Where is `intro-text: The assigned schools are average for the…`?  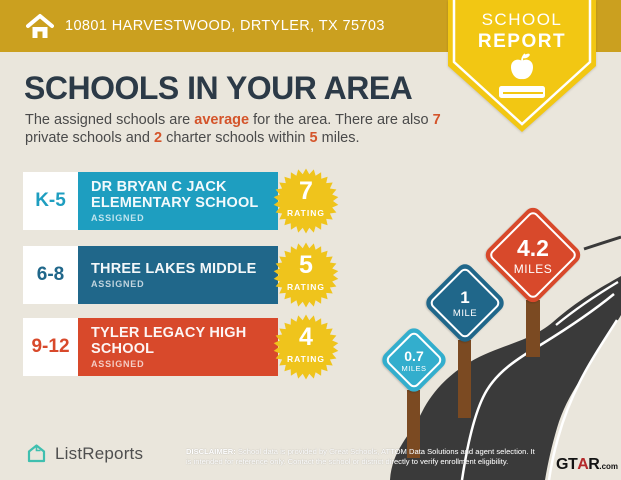 intro-text: The assigned schools are average for the… is located at coordinates (245, 129).